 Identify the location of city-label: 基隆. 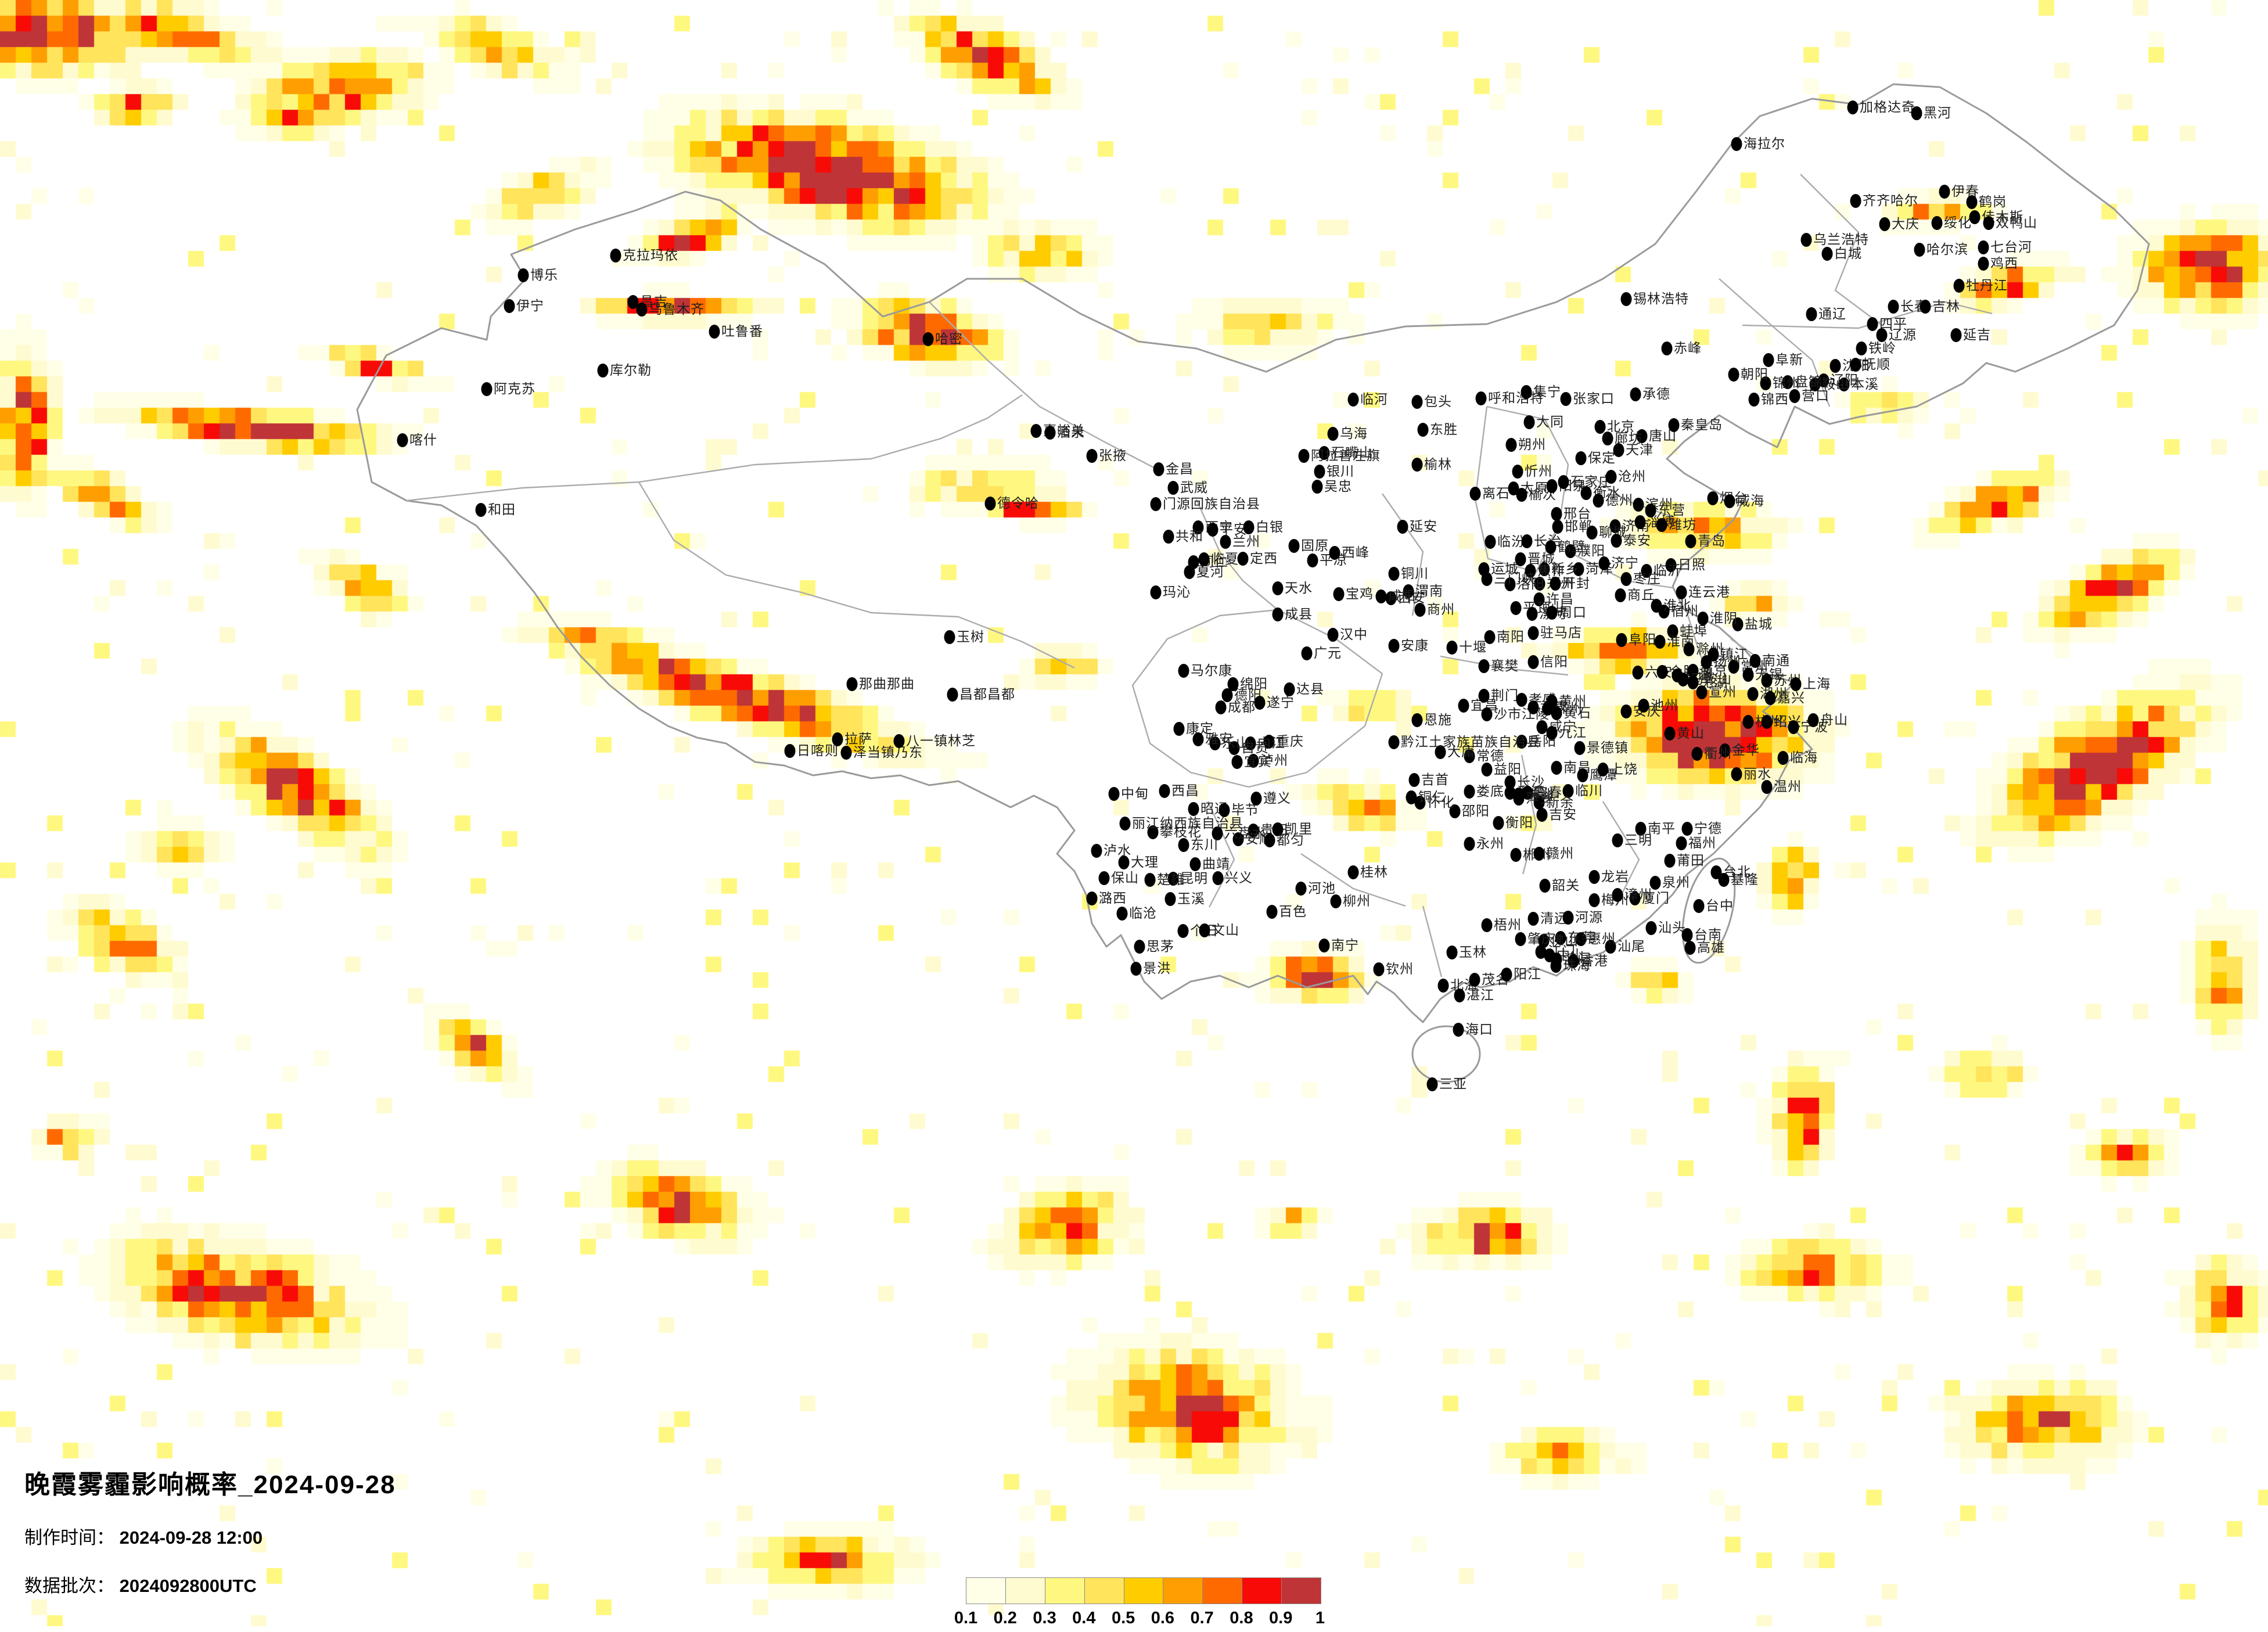
(1745, 879).